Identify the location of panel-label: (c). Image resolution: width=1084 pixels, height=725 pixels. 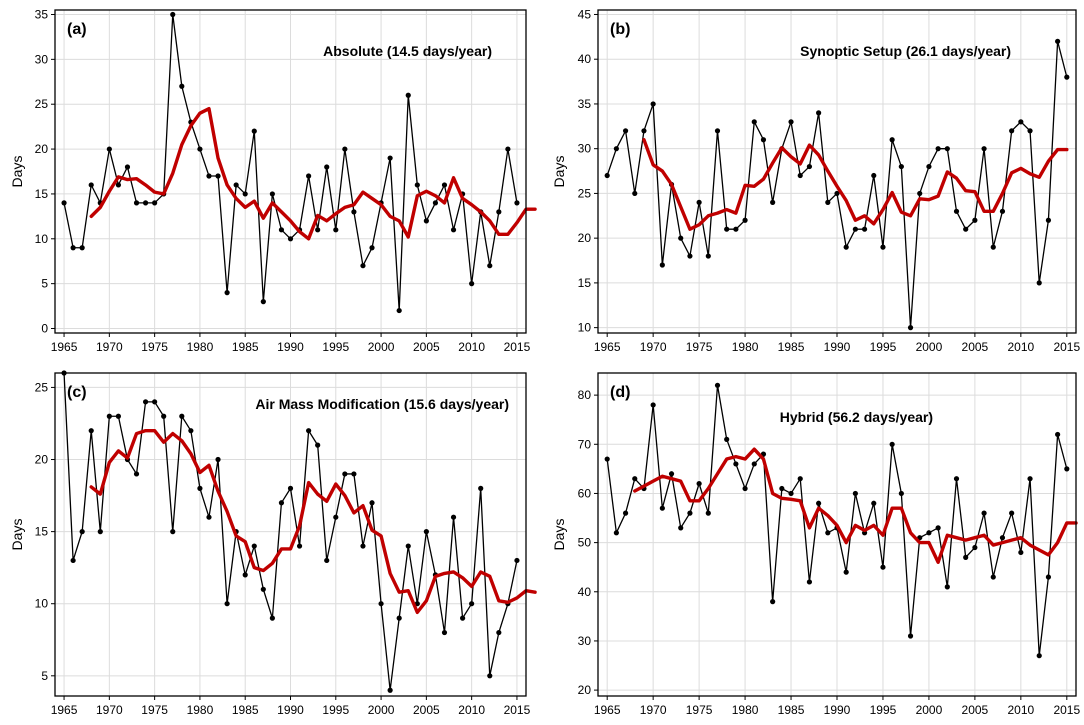
(77, 392).